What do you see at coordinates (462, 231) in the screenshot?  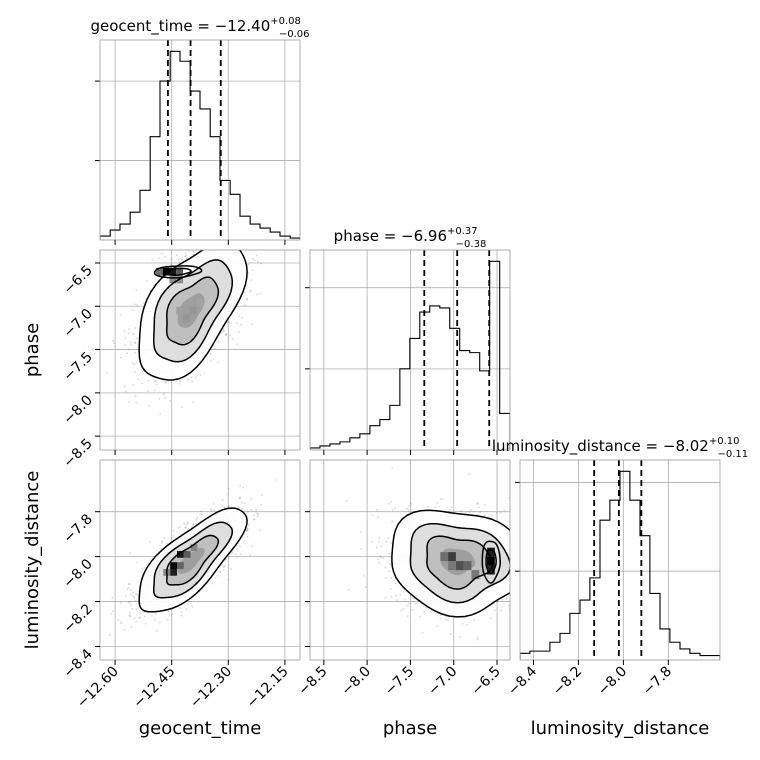 I see `title-sup: +0.37` at bounding box center [462, 231].